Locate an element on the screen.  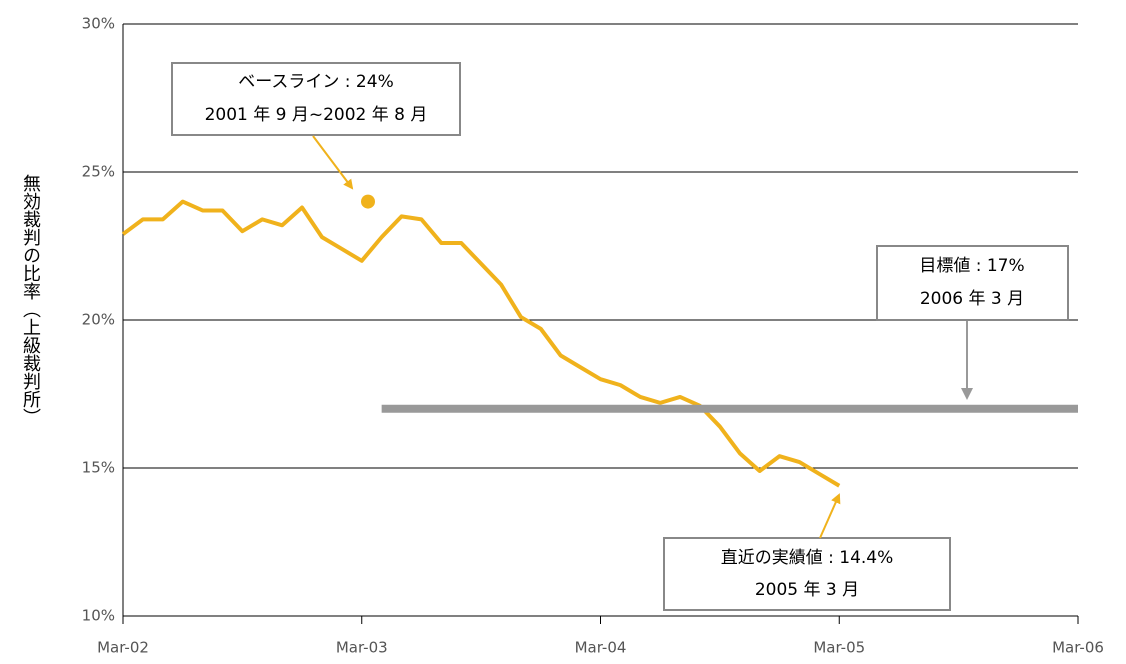
y-tick-label: 25% is located at coordinates (98, 172).